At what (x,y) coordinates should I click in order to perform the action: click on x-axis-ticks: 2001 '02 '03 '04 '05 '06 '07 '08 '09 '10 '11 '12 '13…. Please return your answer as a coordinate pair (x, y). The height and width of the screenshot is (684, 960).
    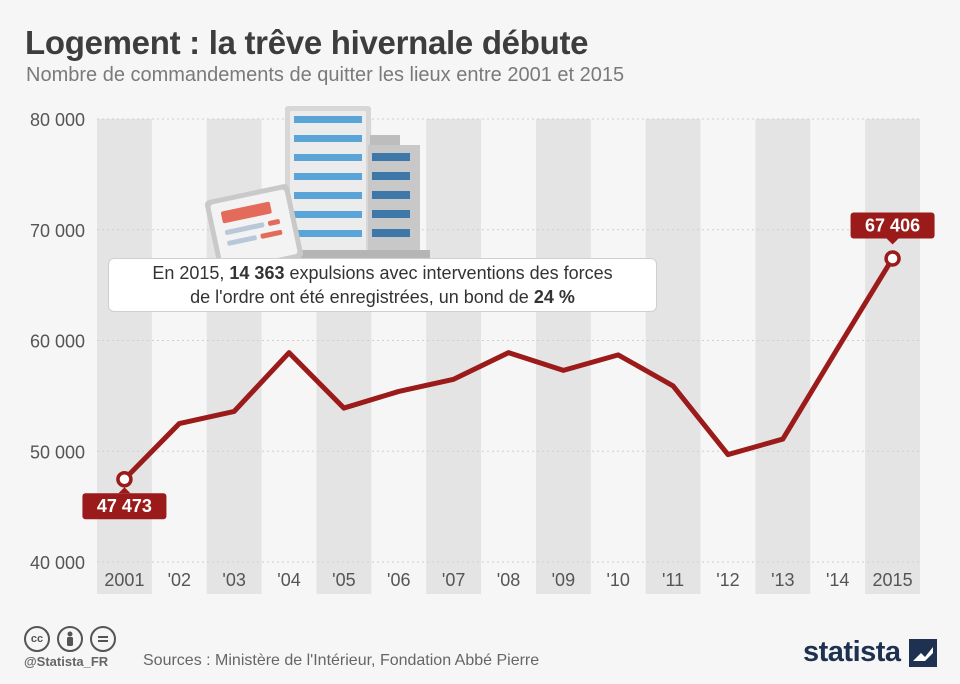
    Looking at the image, I should click on (508, 580).